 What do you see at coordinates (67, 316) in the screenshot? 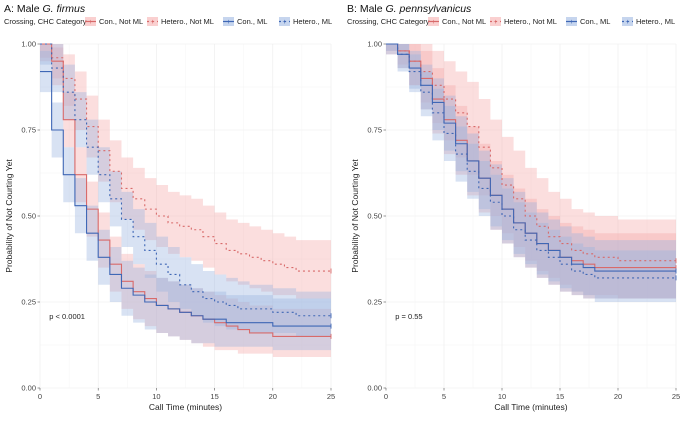
I see `p-value-annotation: p < 0.0001` at bounding box center [67, 316].